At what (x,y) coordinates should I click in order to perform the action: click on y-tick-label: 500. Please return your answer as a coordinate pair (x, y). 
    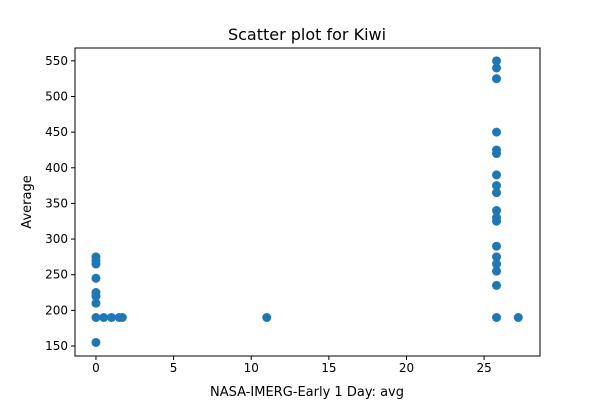
    Looking at the image, I should click on (56, 96).